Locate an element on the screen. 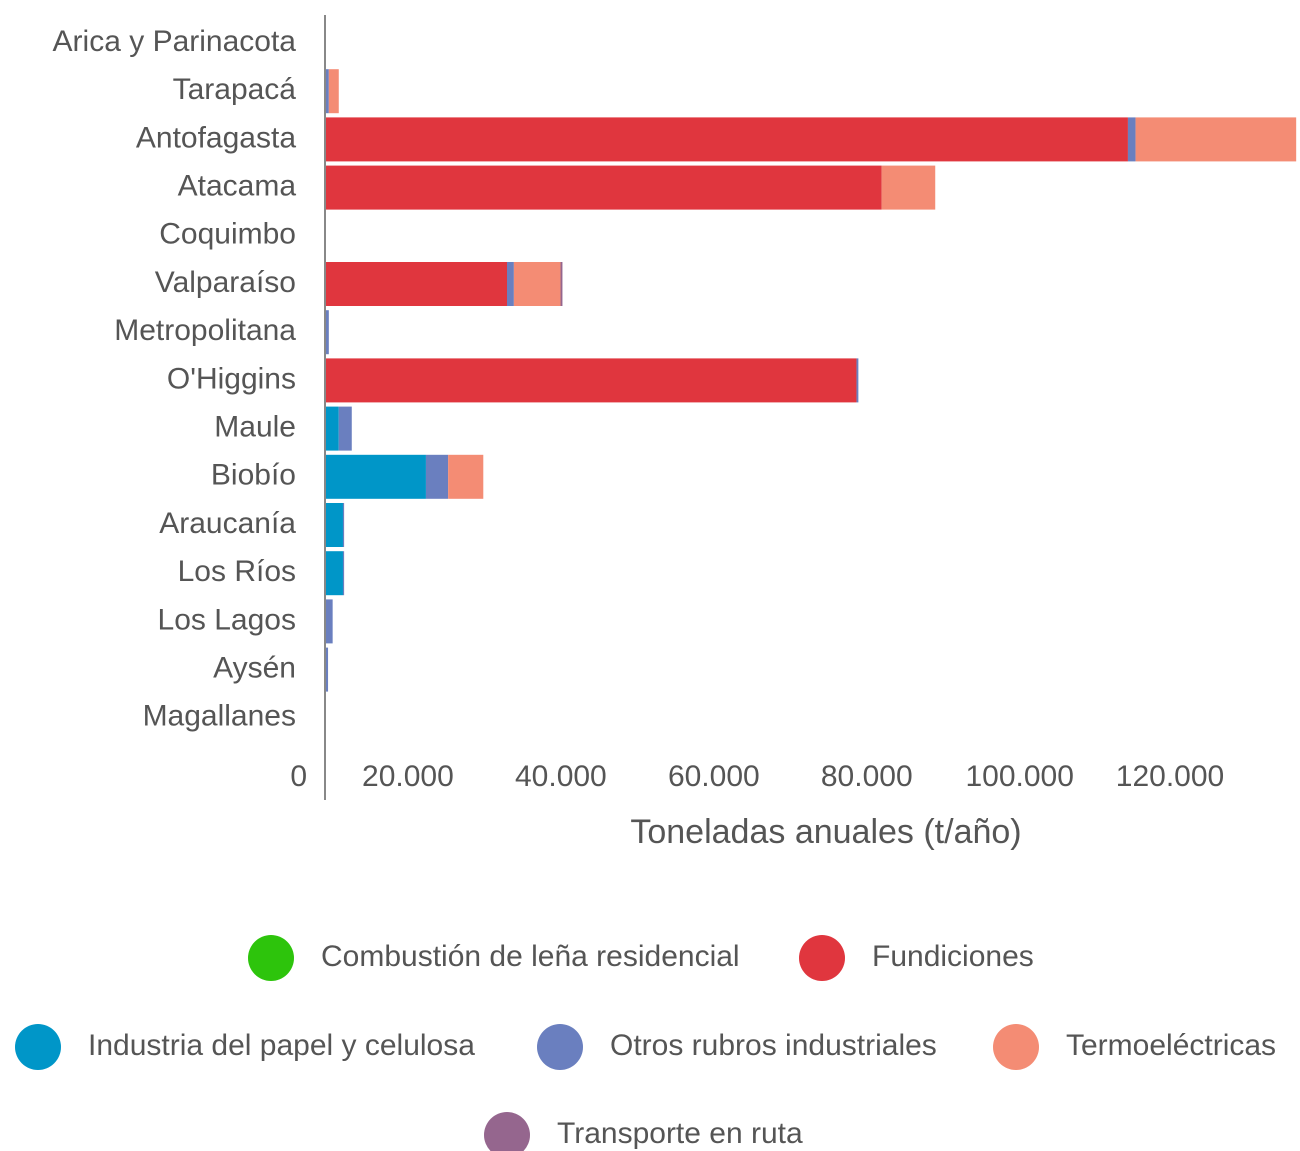 The width and height of the screenshot is (1300, 1151). legend-label: Fundiciones is located at coordinates (953, 956).